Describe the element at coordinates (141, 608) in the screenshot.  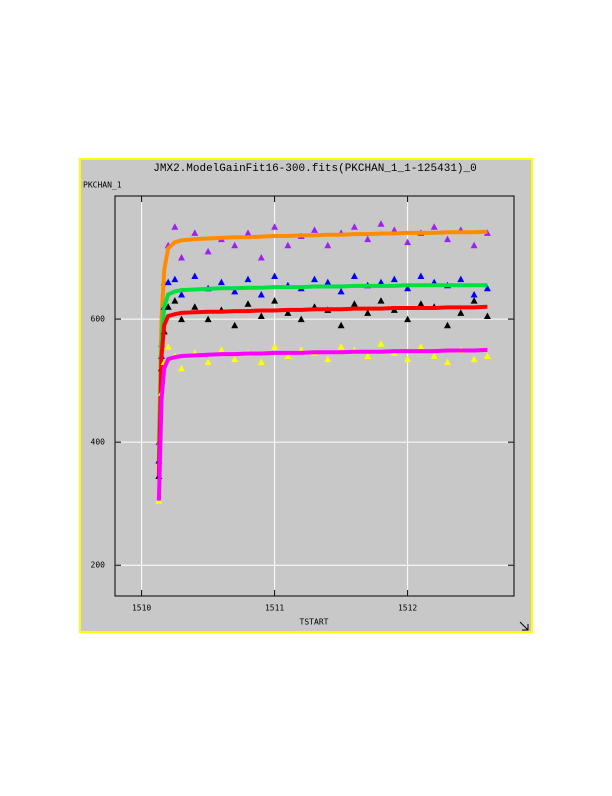
I see `x-tick-label: 1510` at that location.